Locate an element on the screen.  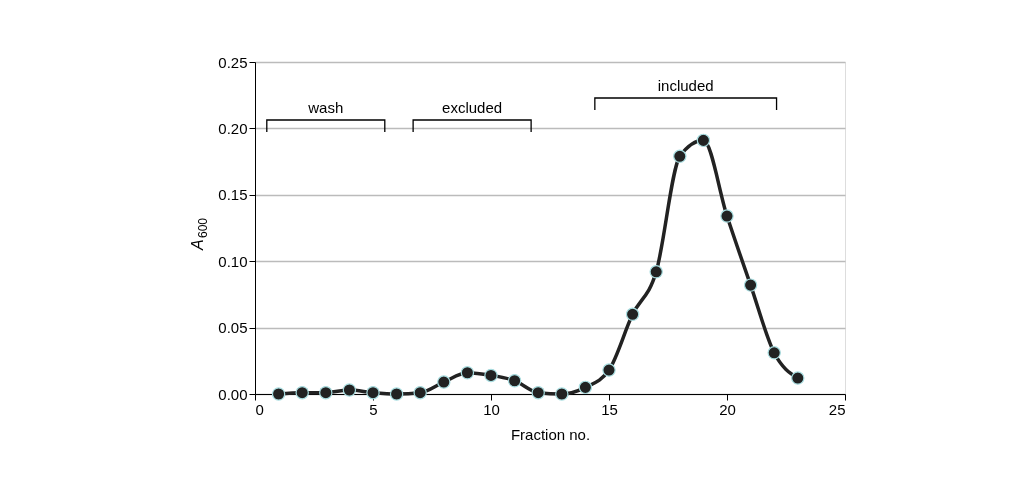
x-axis-title: Fraction no. is located at coordinates (550, 434).